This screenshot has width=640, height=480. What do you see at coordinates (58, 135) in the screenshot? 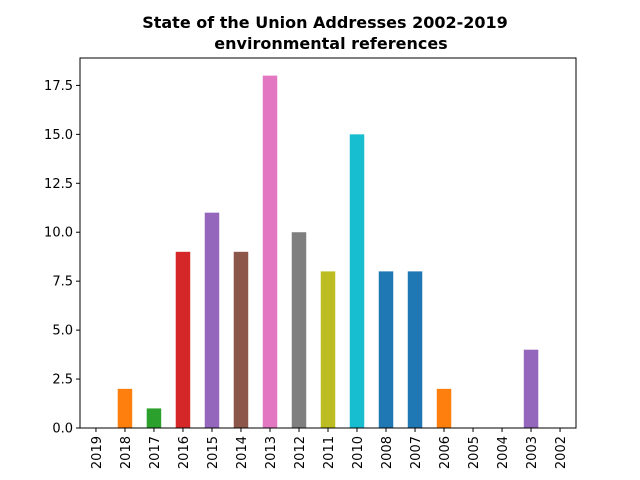
I see `y-tick-label-15.0: 15.0` at bounding box center [58, 135].